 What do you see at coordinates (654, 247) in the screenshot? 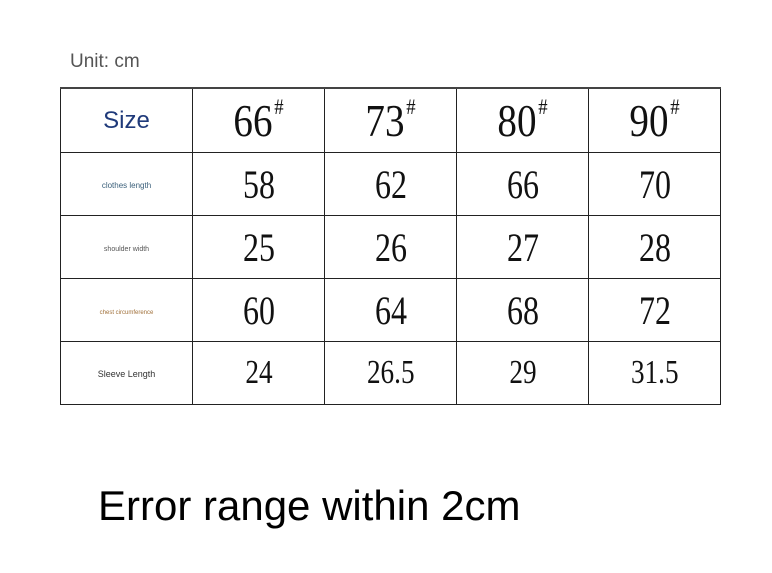
I see `cell-value: 28` at bounding box center [654, 247].